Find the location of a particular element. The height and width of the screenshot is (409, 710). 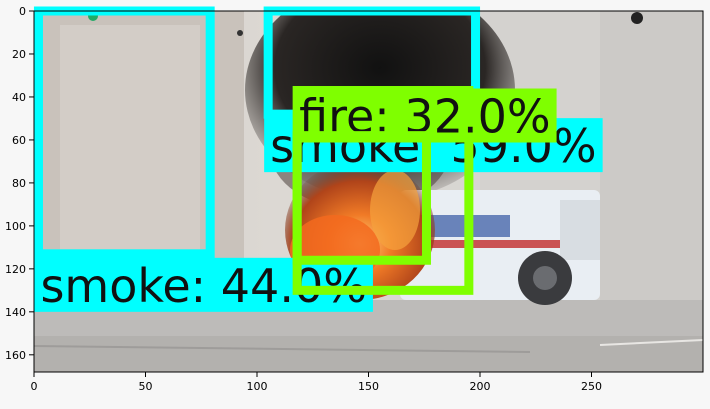

y-tick-label: 100 is located at coordinates (15, 226).